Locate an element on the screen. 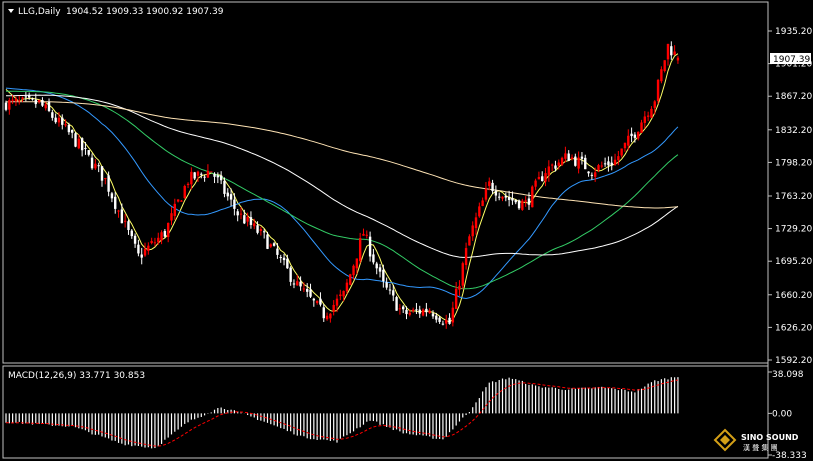 The width and height of the screenshot is (813, 461). price-tick-label: 1832.20 is located at coordinates (793, 131).